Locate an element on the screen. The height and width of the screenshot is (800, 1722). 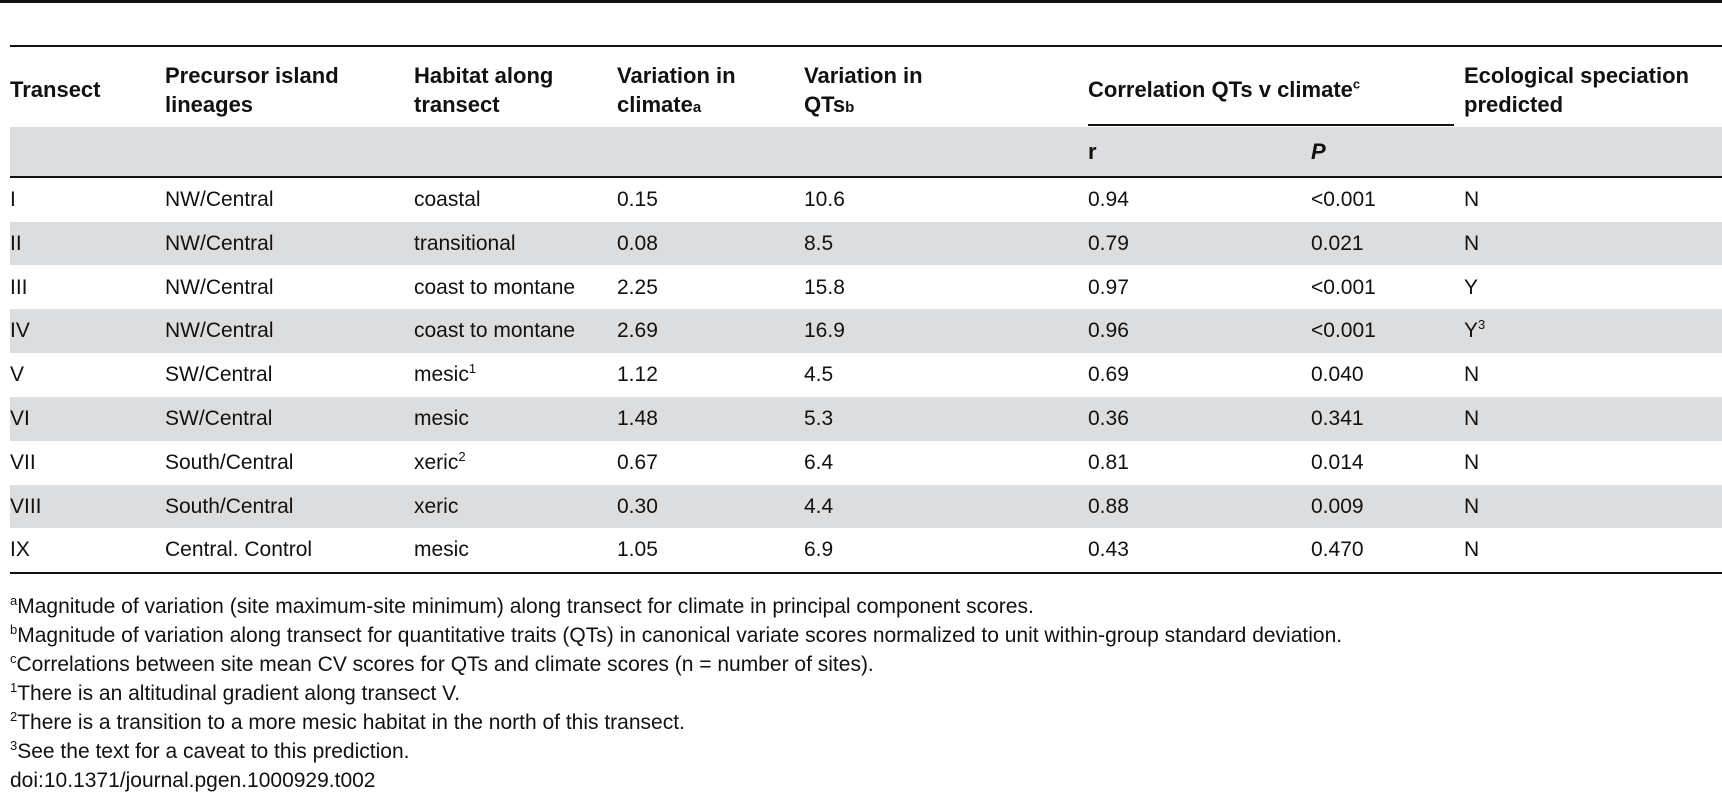
cell-habitat: xeric is located at coordinates (436, 506).